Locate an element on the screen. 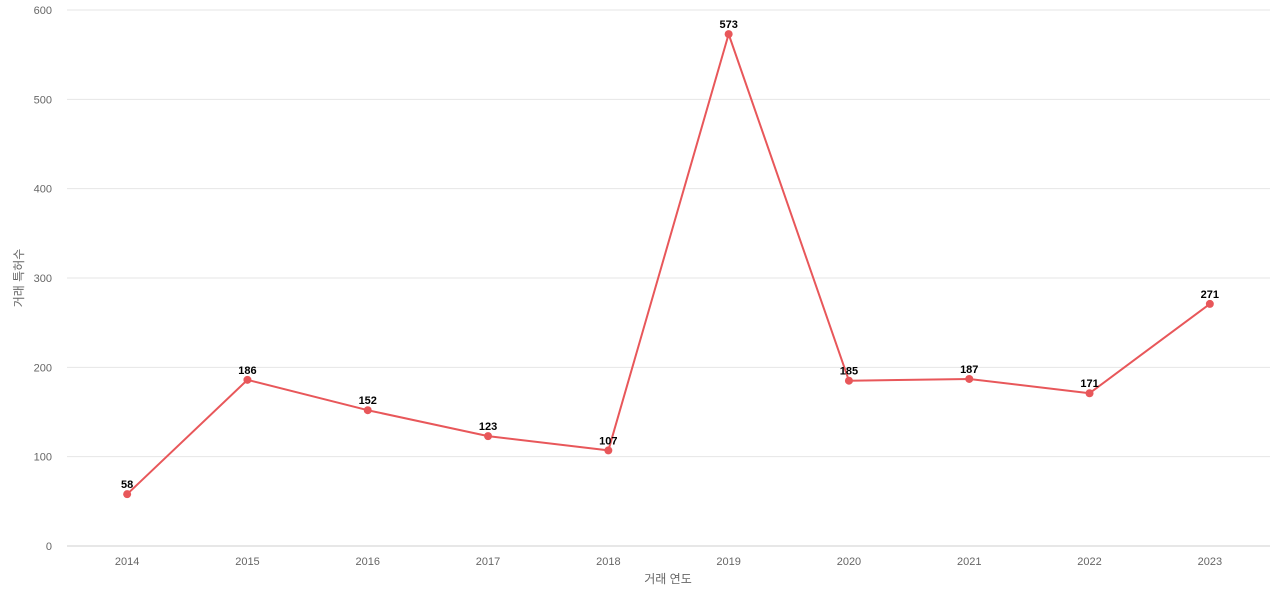  x-tick-label: 2016 is located at coordinates (368, 562).